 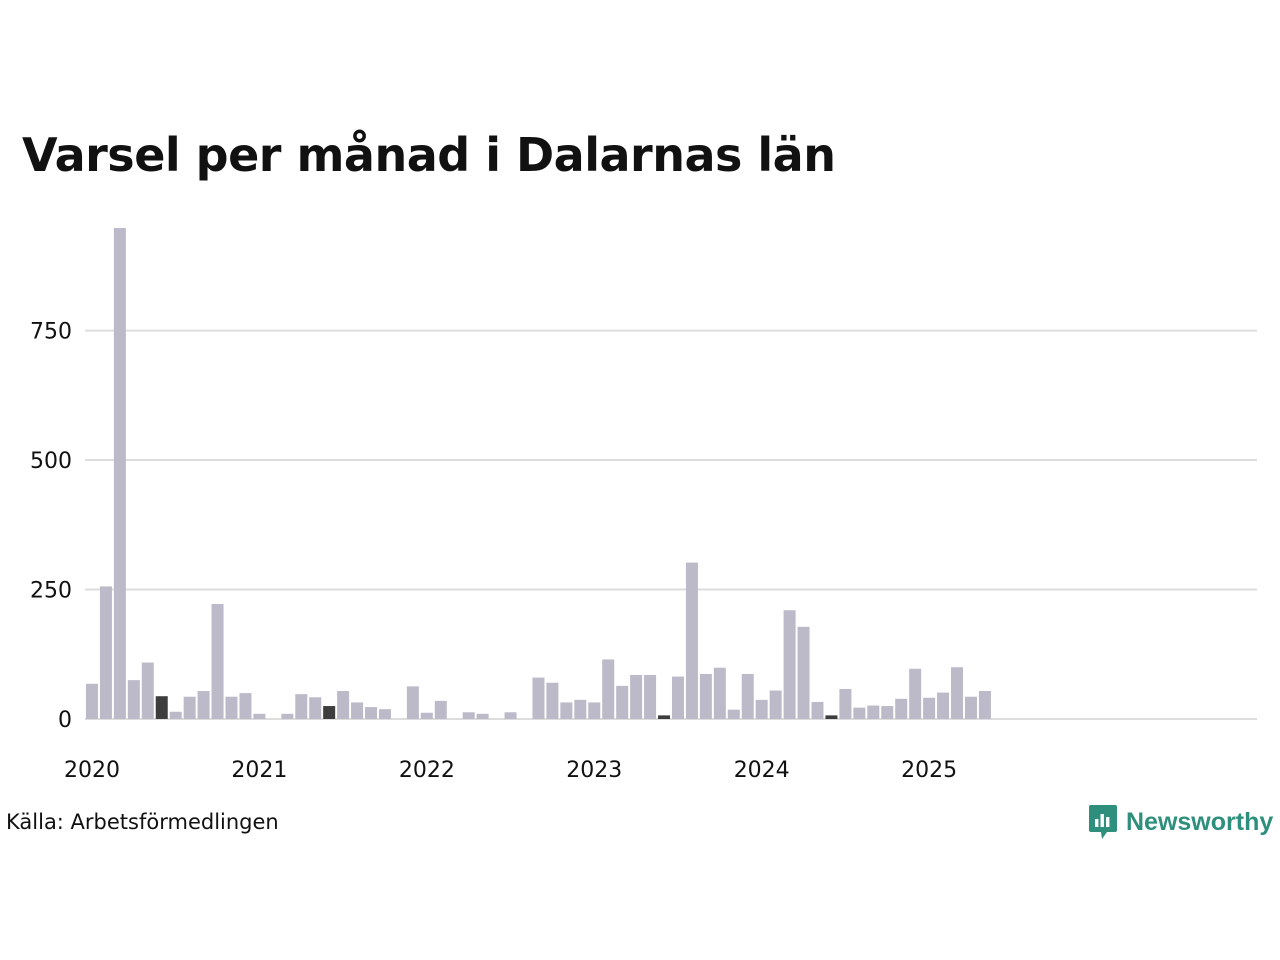 What do you see at coordinates (51, 332) in the screenshot?
I see `y-tick-label: 750` at bounding box center [51, 332].